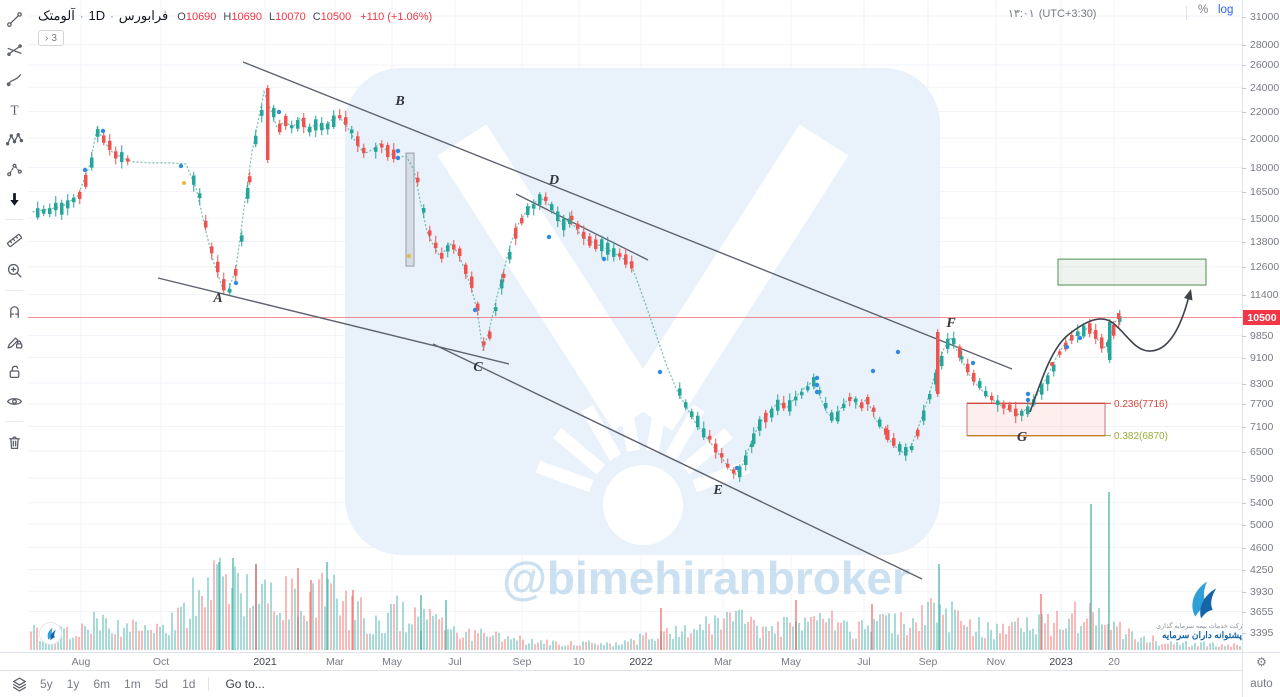  Describe the element at coordinates (217, 298) in the screenshot. I see `wave-label-A: A` at that location.